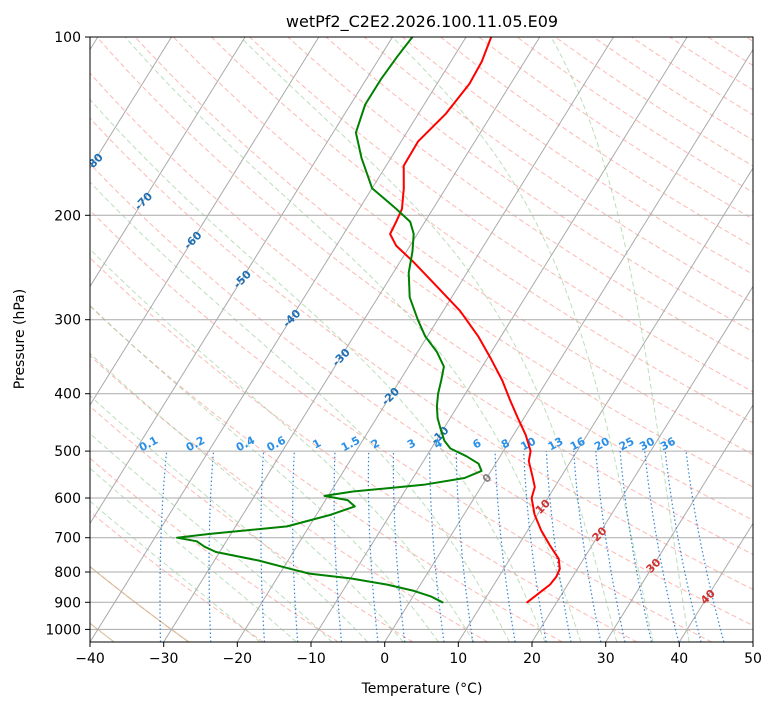  Describe the element at coordinates (375, 443) in the screenshot. I see `mixing-ratio-label: 2` at that location.